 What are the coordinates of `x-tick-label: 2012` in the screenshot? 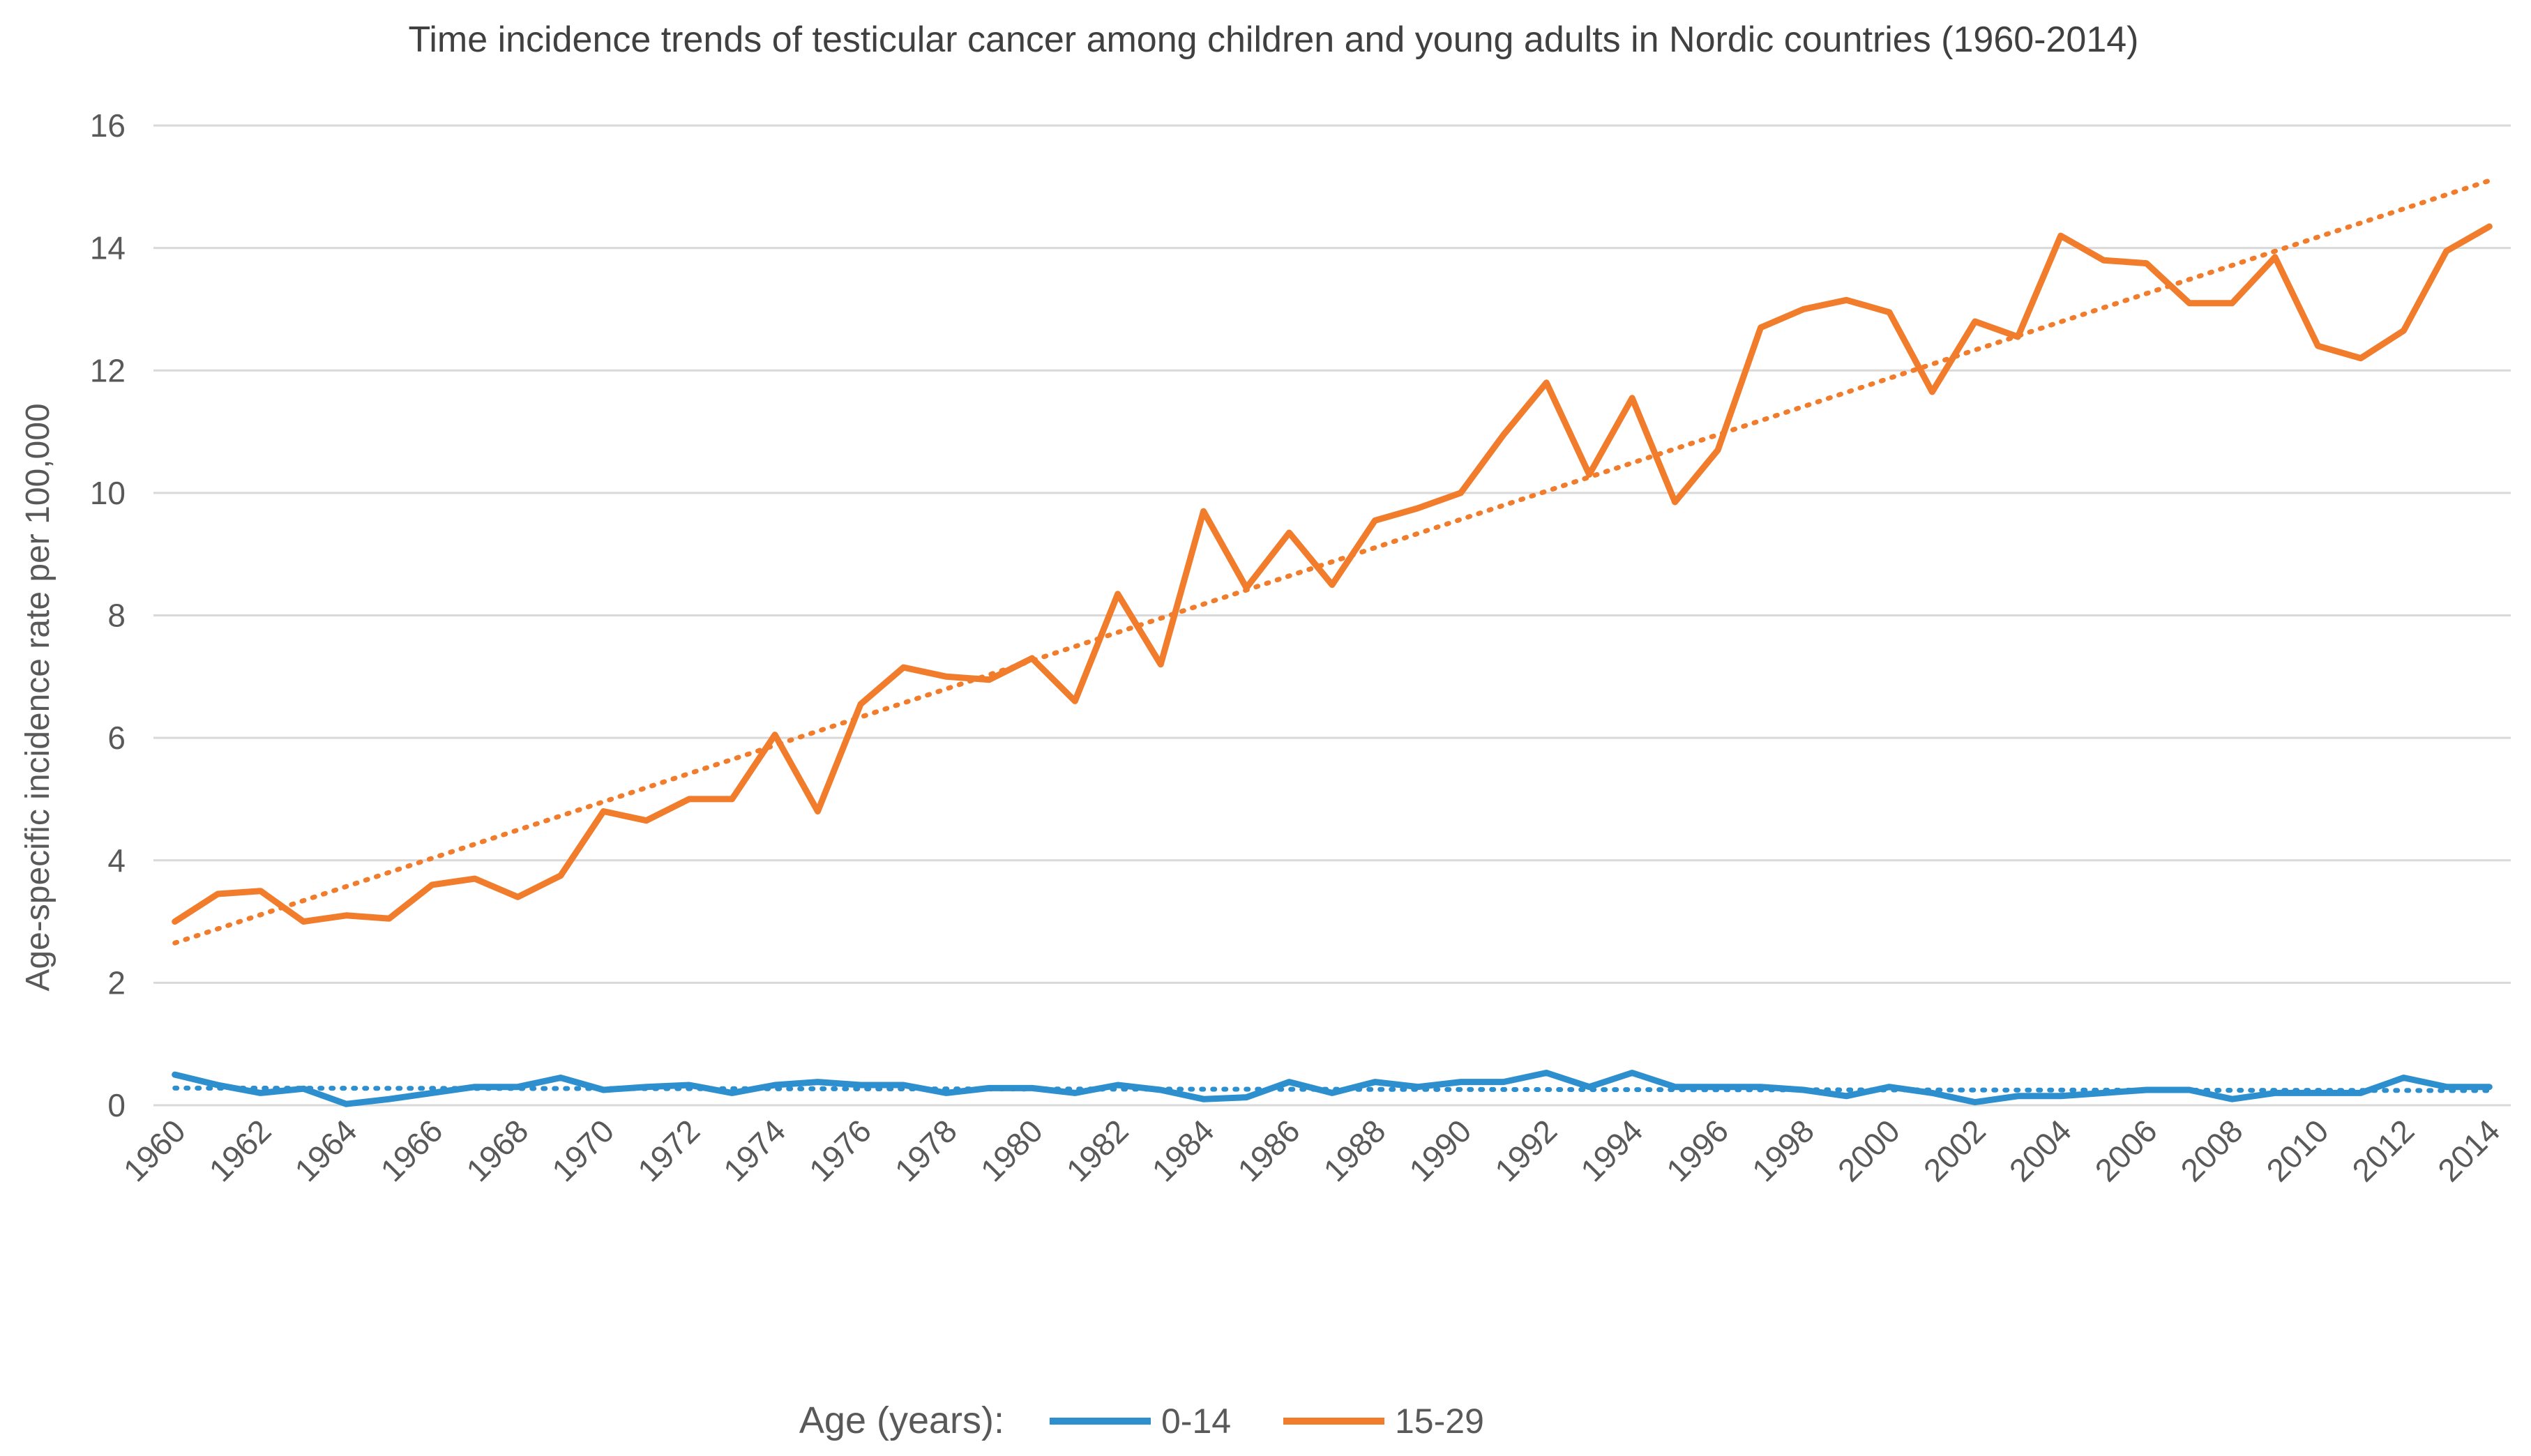 It's located at (2383, 1150).